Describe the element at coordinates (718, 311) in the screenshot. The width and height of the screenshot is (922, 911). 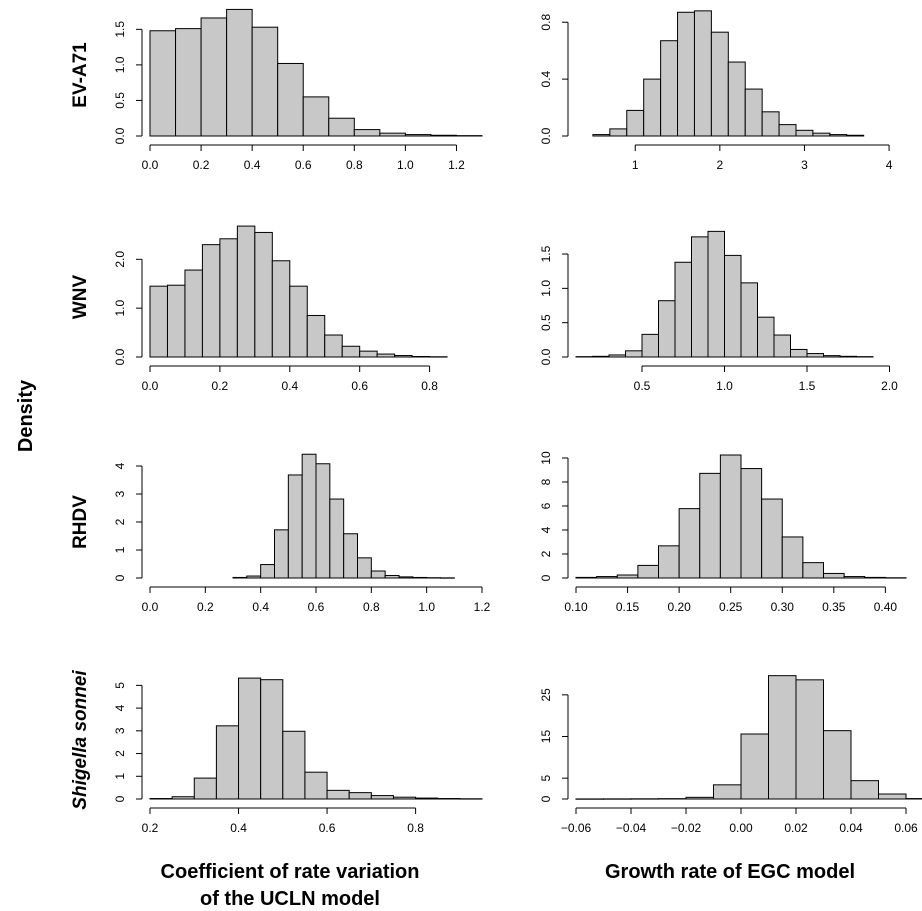
I see `panel-wnv-egc: 0.5 1.0 1.5 2.0 0.0 0.5 1.0 1.5` at that location.